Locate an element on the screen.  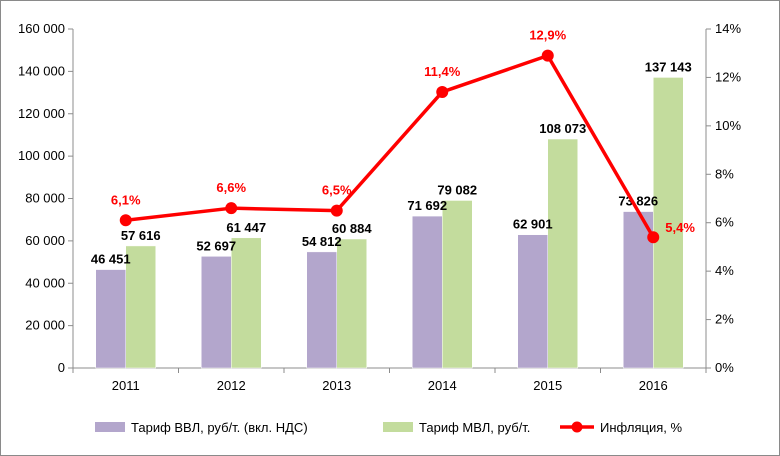
left-axis-tick-label: 140 000 is located at coordinates (41, 70).